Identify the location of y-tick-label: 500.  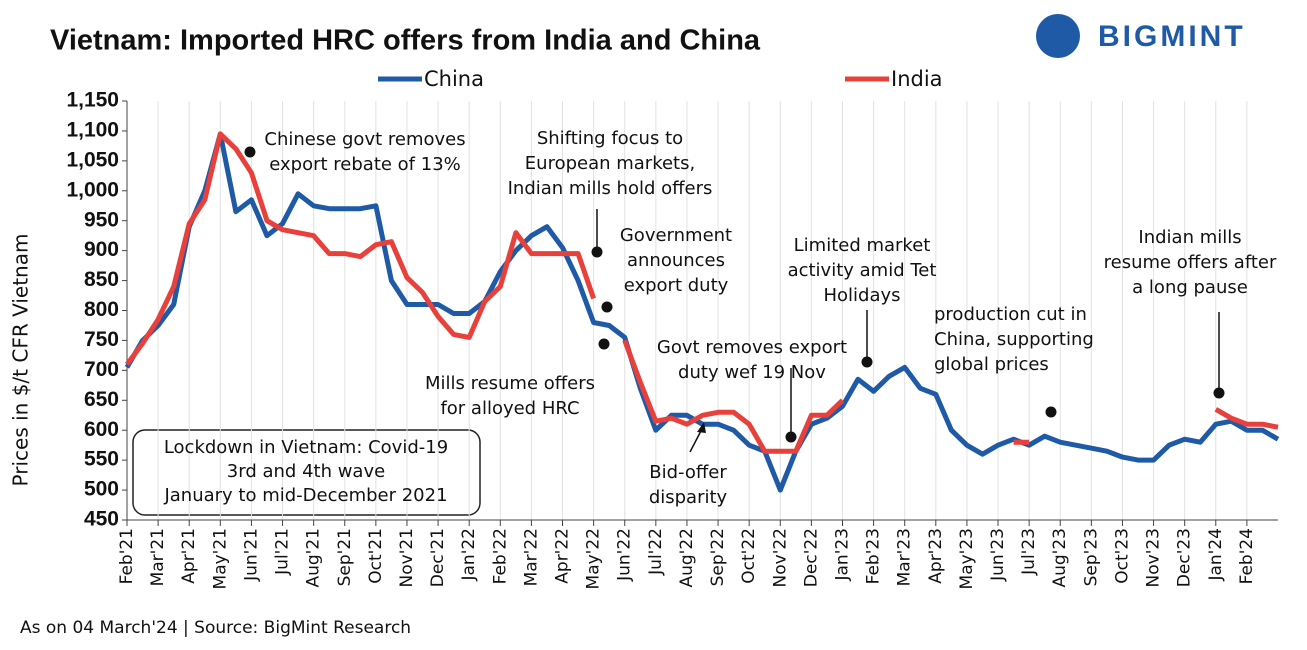
(101, 489).